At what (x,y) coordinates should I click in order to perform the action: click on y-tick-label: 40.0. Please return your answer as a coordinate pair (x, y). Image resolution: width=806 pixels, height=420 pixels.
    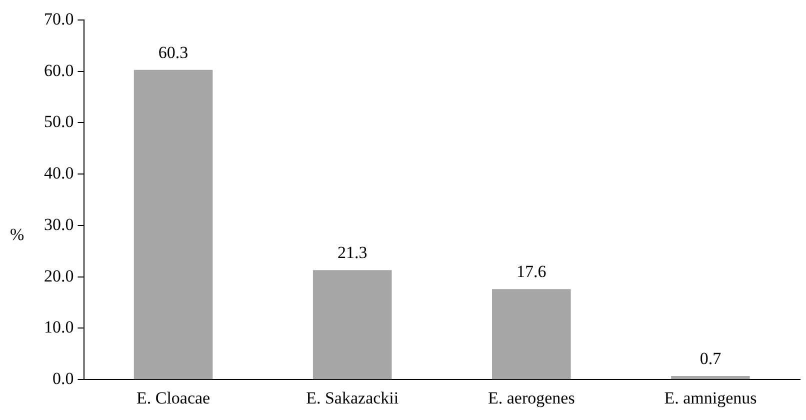
    Looking at the image, I should click on (59, 173).